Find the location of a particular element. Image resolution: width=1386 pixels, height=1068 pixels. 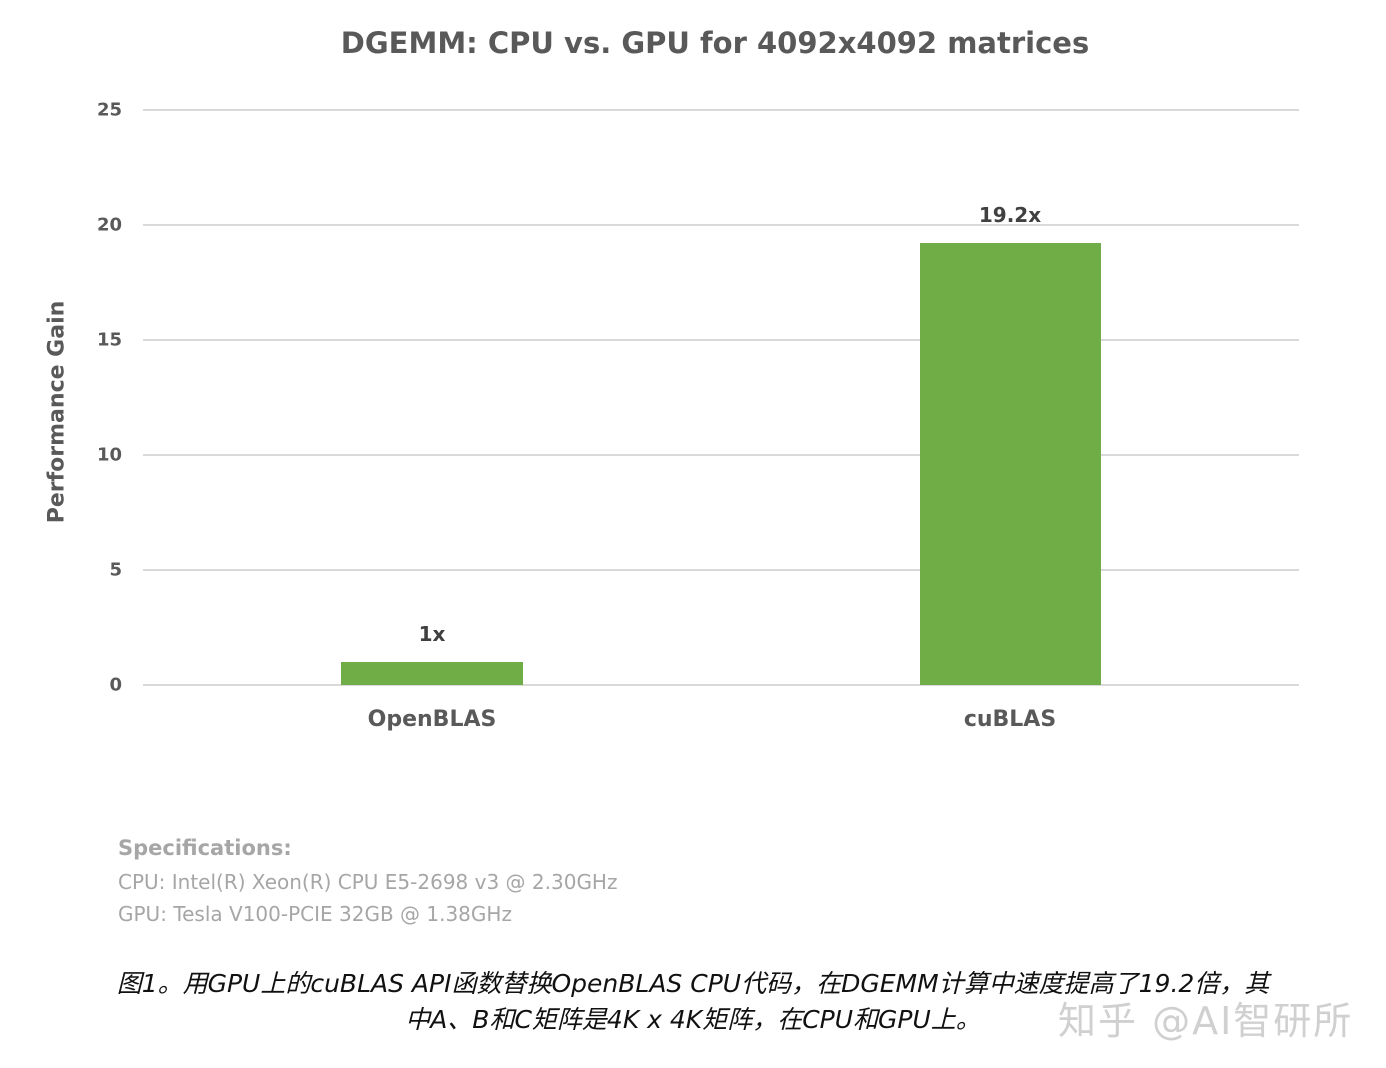

x-axis-line is located at coordinates (721, 685).